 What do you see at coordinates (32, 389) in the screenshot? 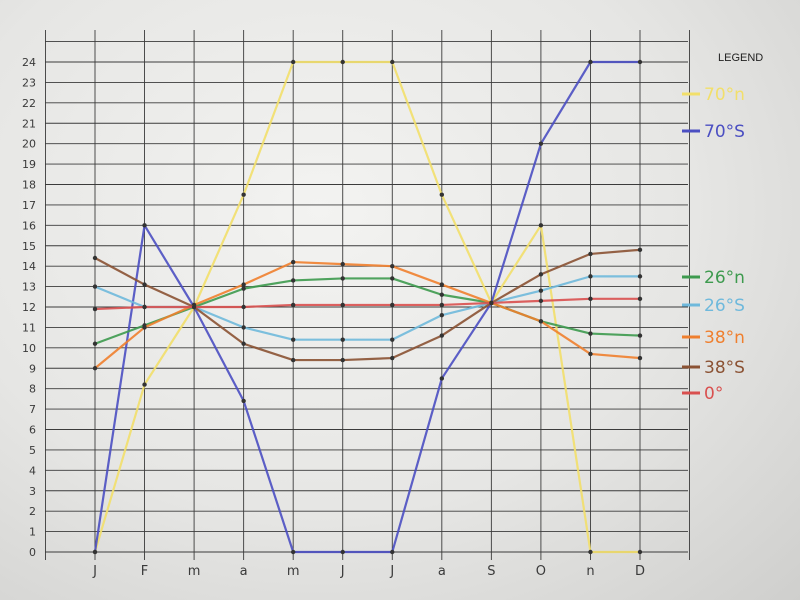
I see `y-tick-label: 8` at bounding box center [32, 389].